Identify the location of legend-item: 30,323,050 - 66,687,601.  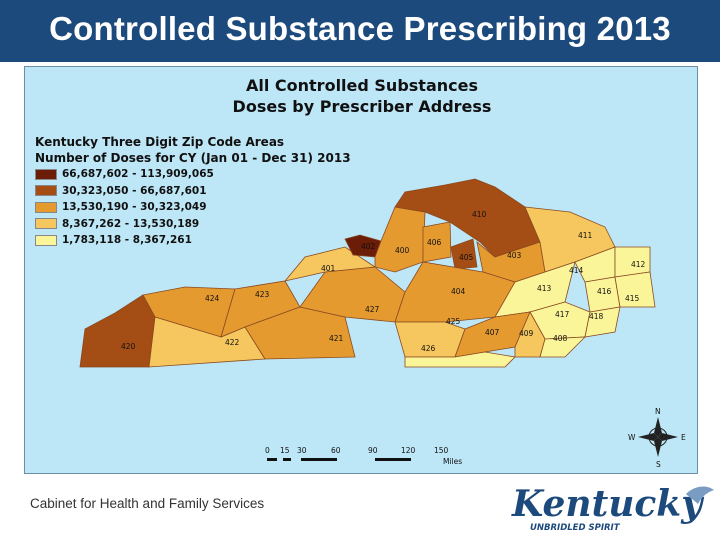
(193, 191).